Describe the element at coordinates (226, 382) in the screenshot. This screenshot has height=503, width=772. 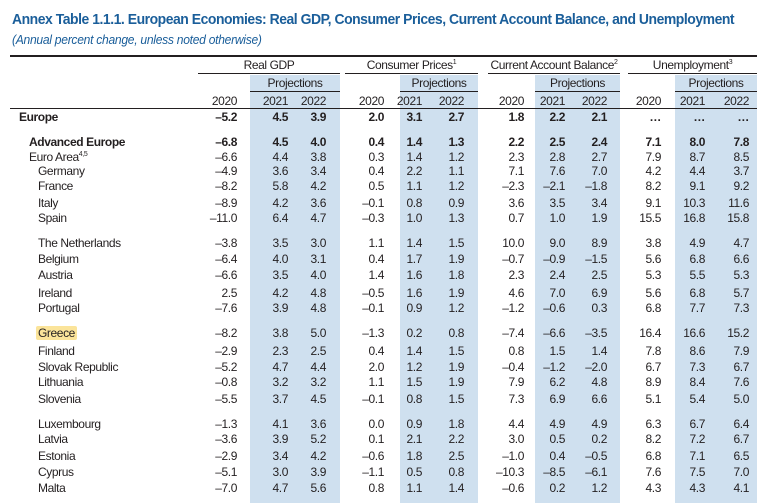
I see `table-cell: –0.8` at that location.